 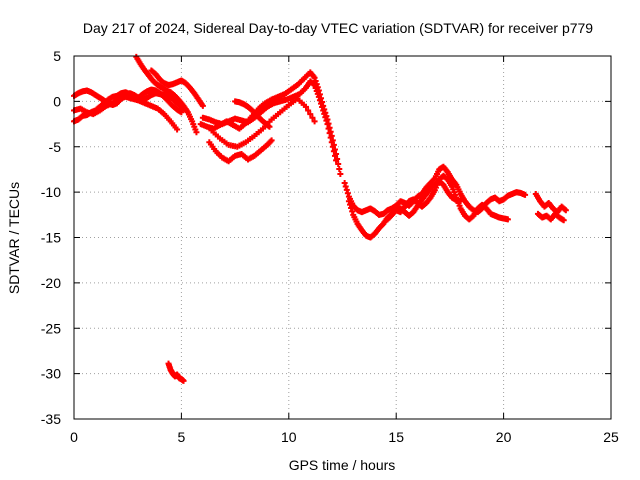 I want to click on series-track-h, so click(x=240, y=151).